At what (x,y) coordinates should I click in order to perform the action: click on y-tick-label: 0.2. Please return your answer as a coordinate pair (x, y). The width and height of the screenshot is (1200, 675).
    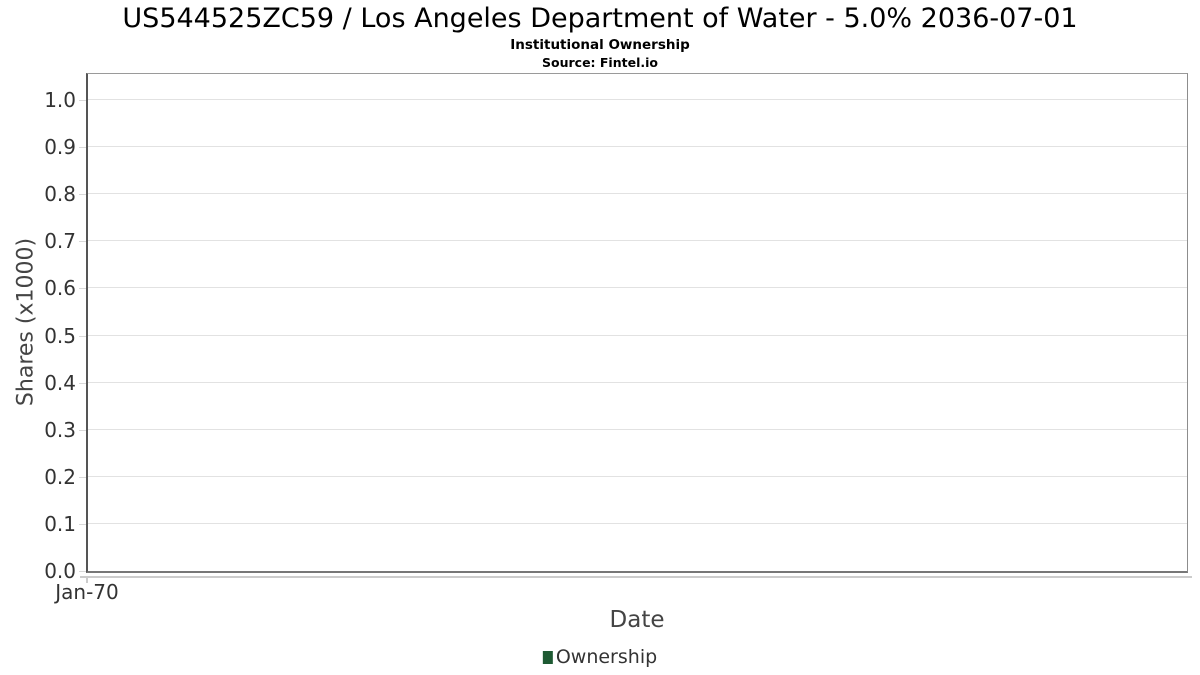
    Looking at the image, I should click on (60, 477).